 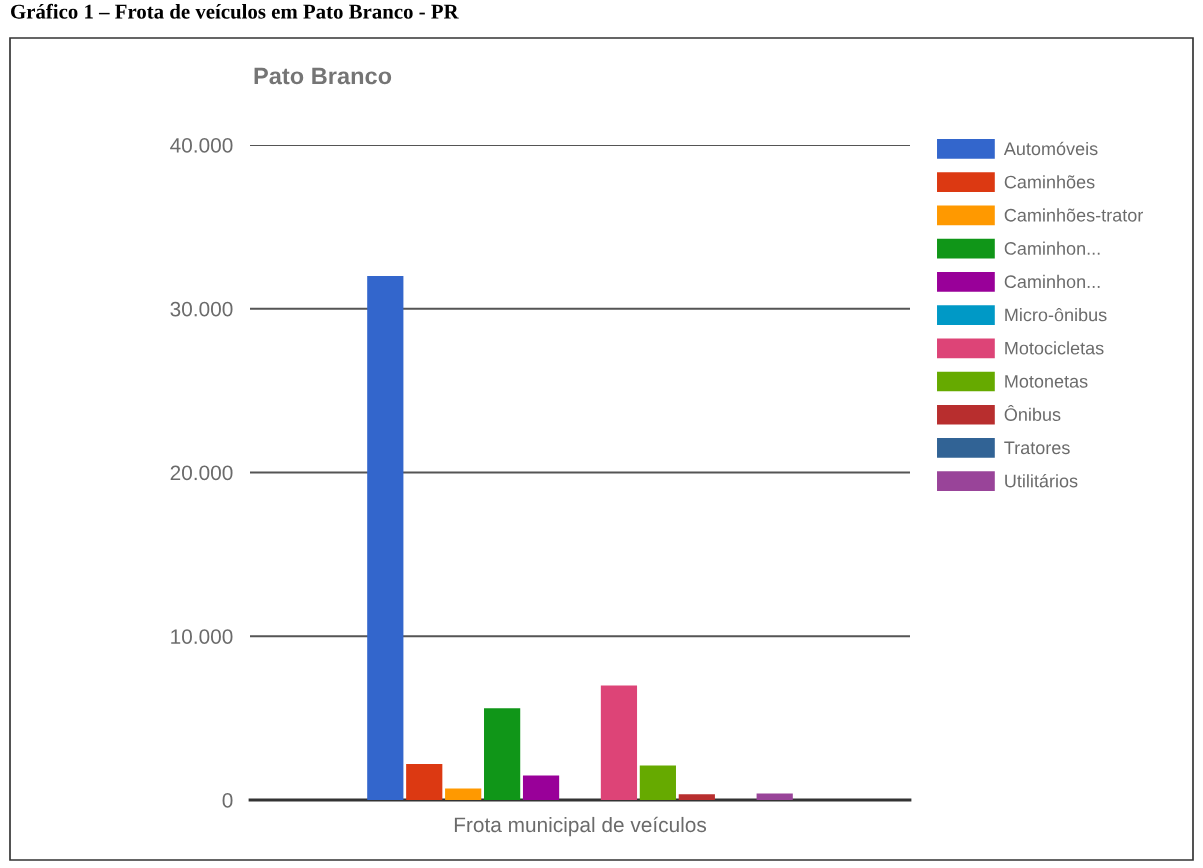 I want to click on legend-label: Micro-ônibus, so click(x=1056, y=314).